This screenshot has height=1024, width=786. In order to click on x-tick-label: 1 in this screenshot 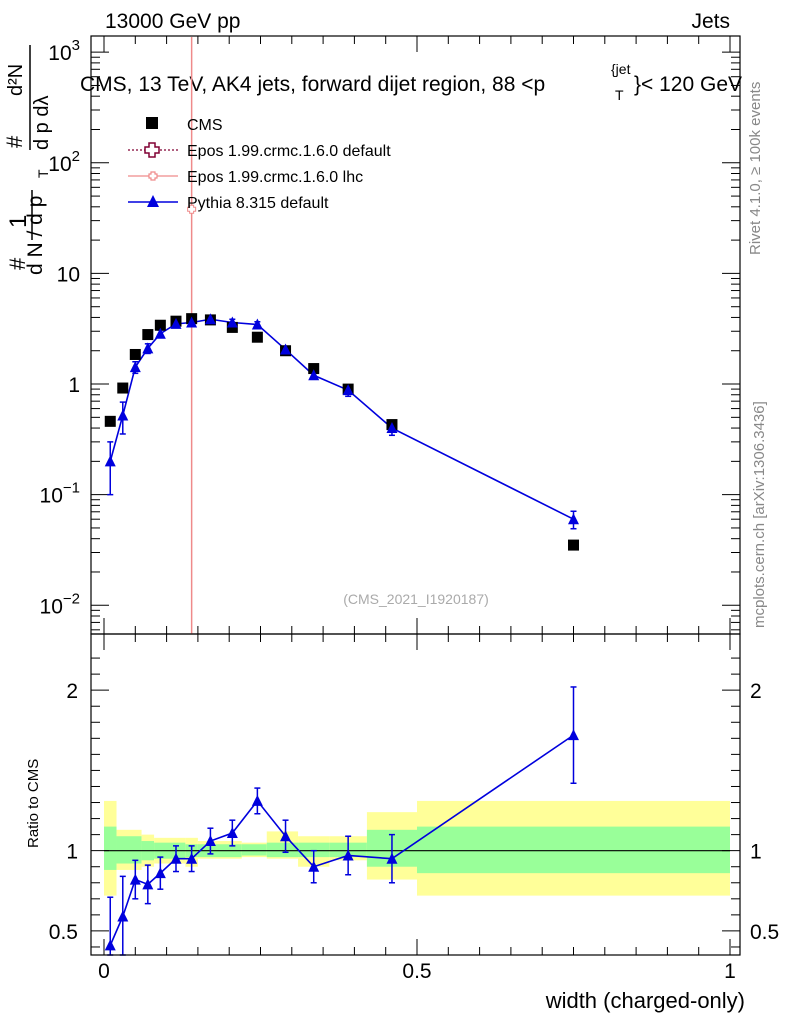, I will do `click(730, 971)`.